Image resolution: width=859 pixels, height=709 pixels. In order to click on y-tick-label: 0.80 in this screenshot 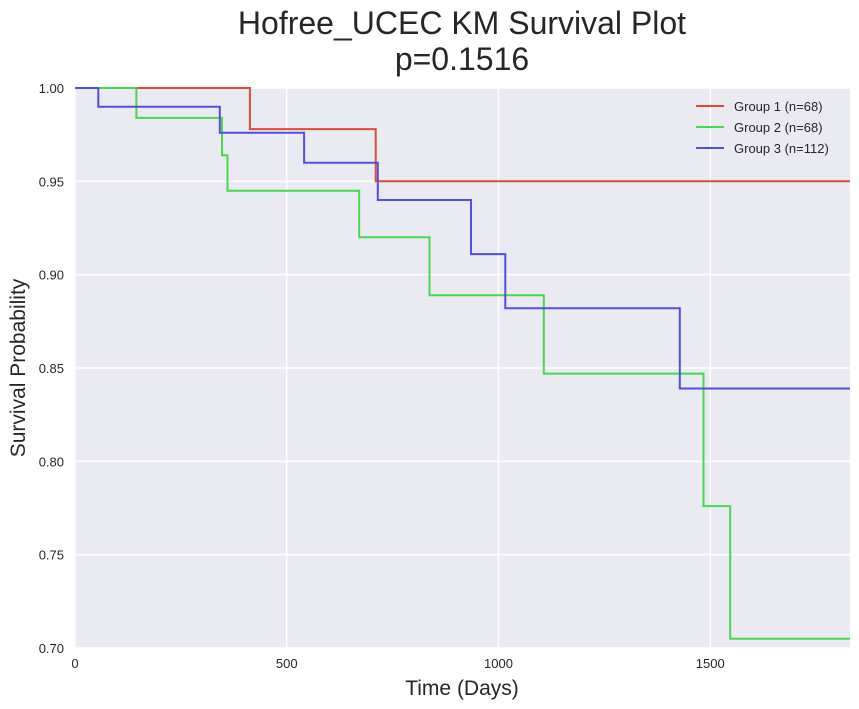, I will do `click(51, 461)`.